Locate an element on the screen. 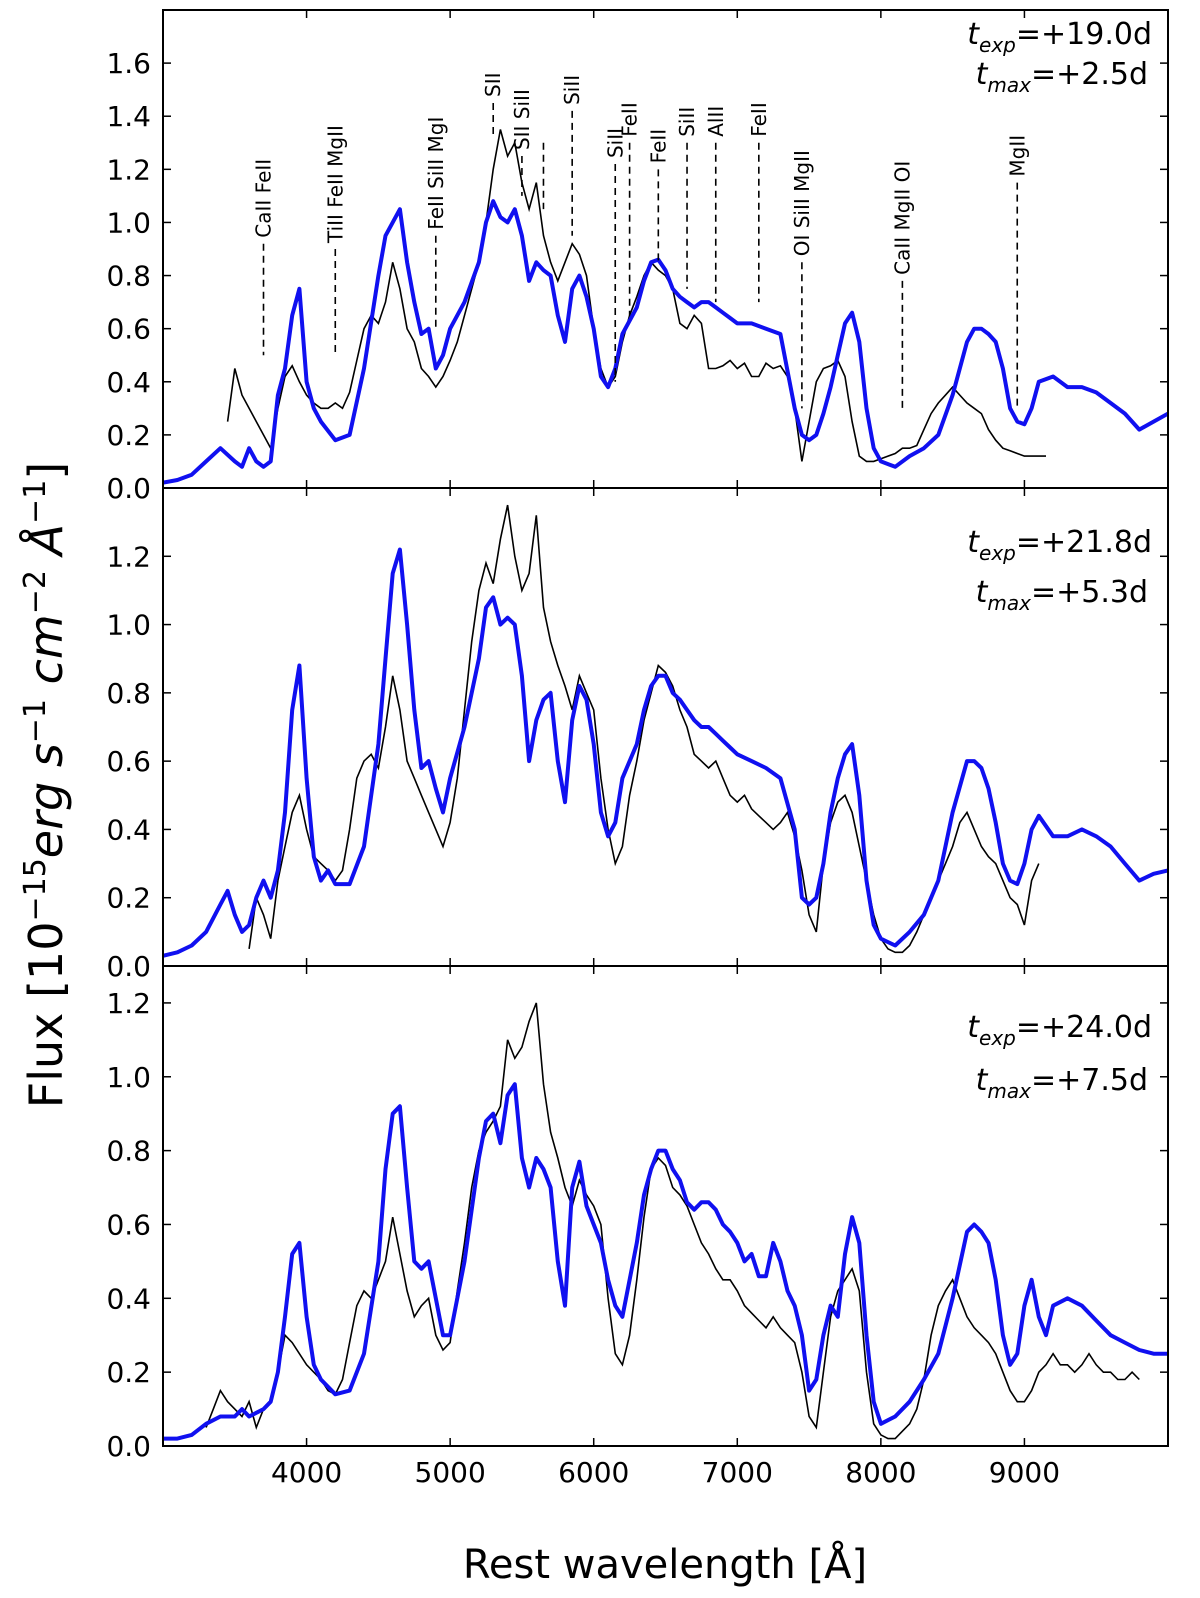  line-id-label: SII SiII is located at coordinates (522, 119).